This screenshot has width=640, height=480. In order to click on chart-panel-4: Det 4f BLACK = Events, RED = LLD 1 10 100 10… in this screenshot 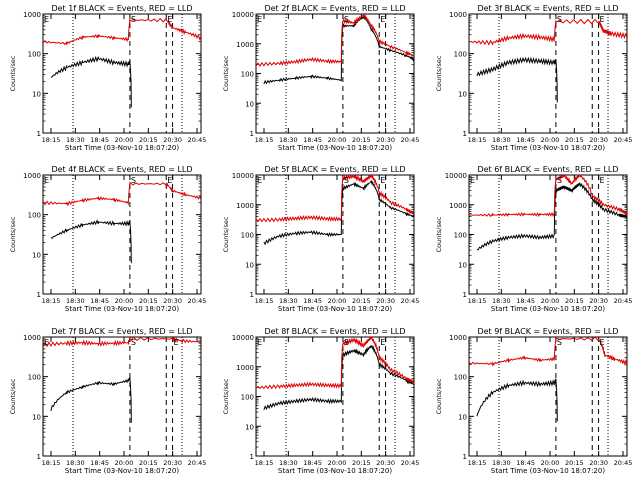, I will do `click(107, 239)`.